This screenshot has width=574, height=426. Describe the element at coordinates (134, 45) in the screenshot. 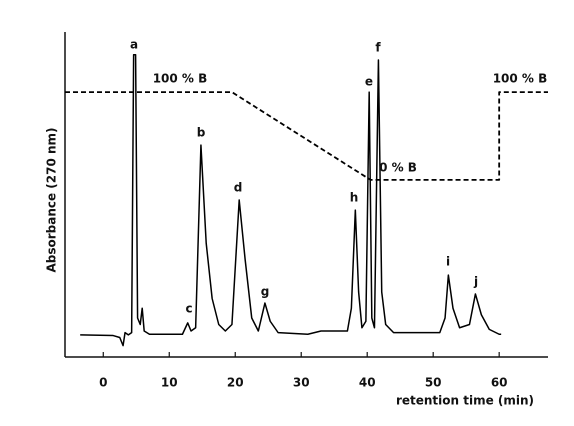

I see `annotation: a` at that location.